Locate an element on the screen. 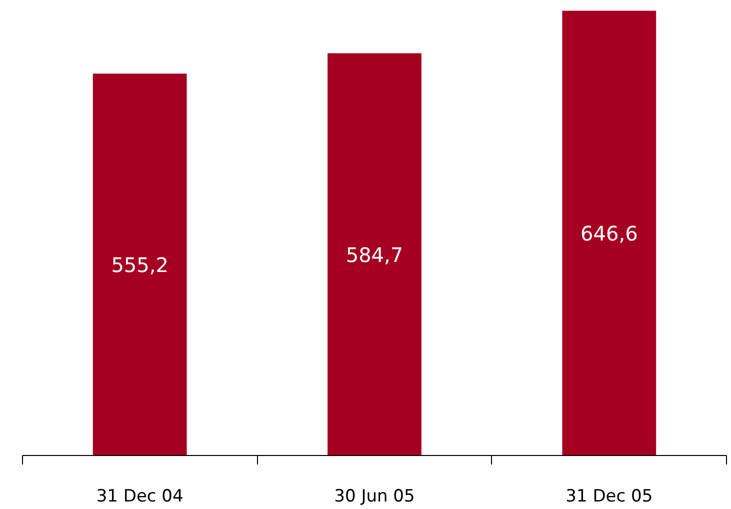 The height and width of the screenshot is (509, 731). data-label: 555,2 is located at coordinates (139, 265).